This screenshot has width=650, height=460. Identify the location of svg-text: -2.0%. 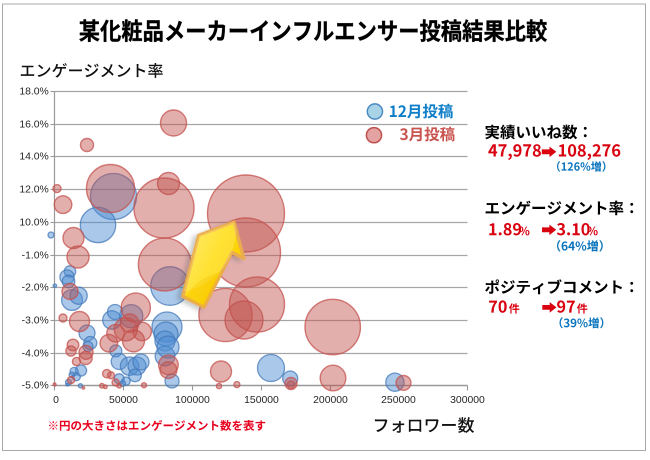
(35, 288).